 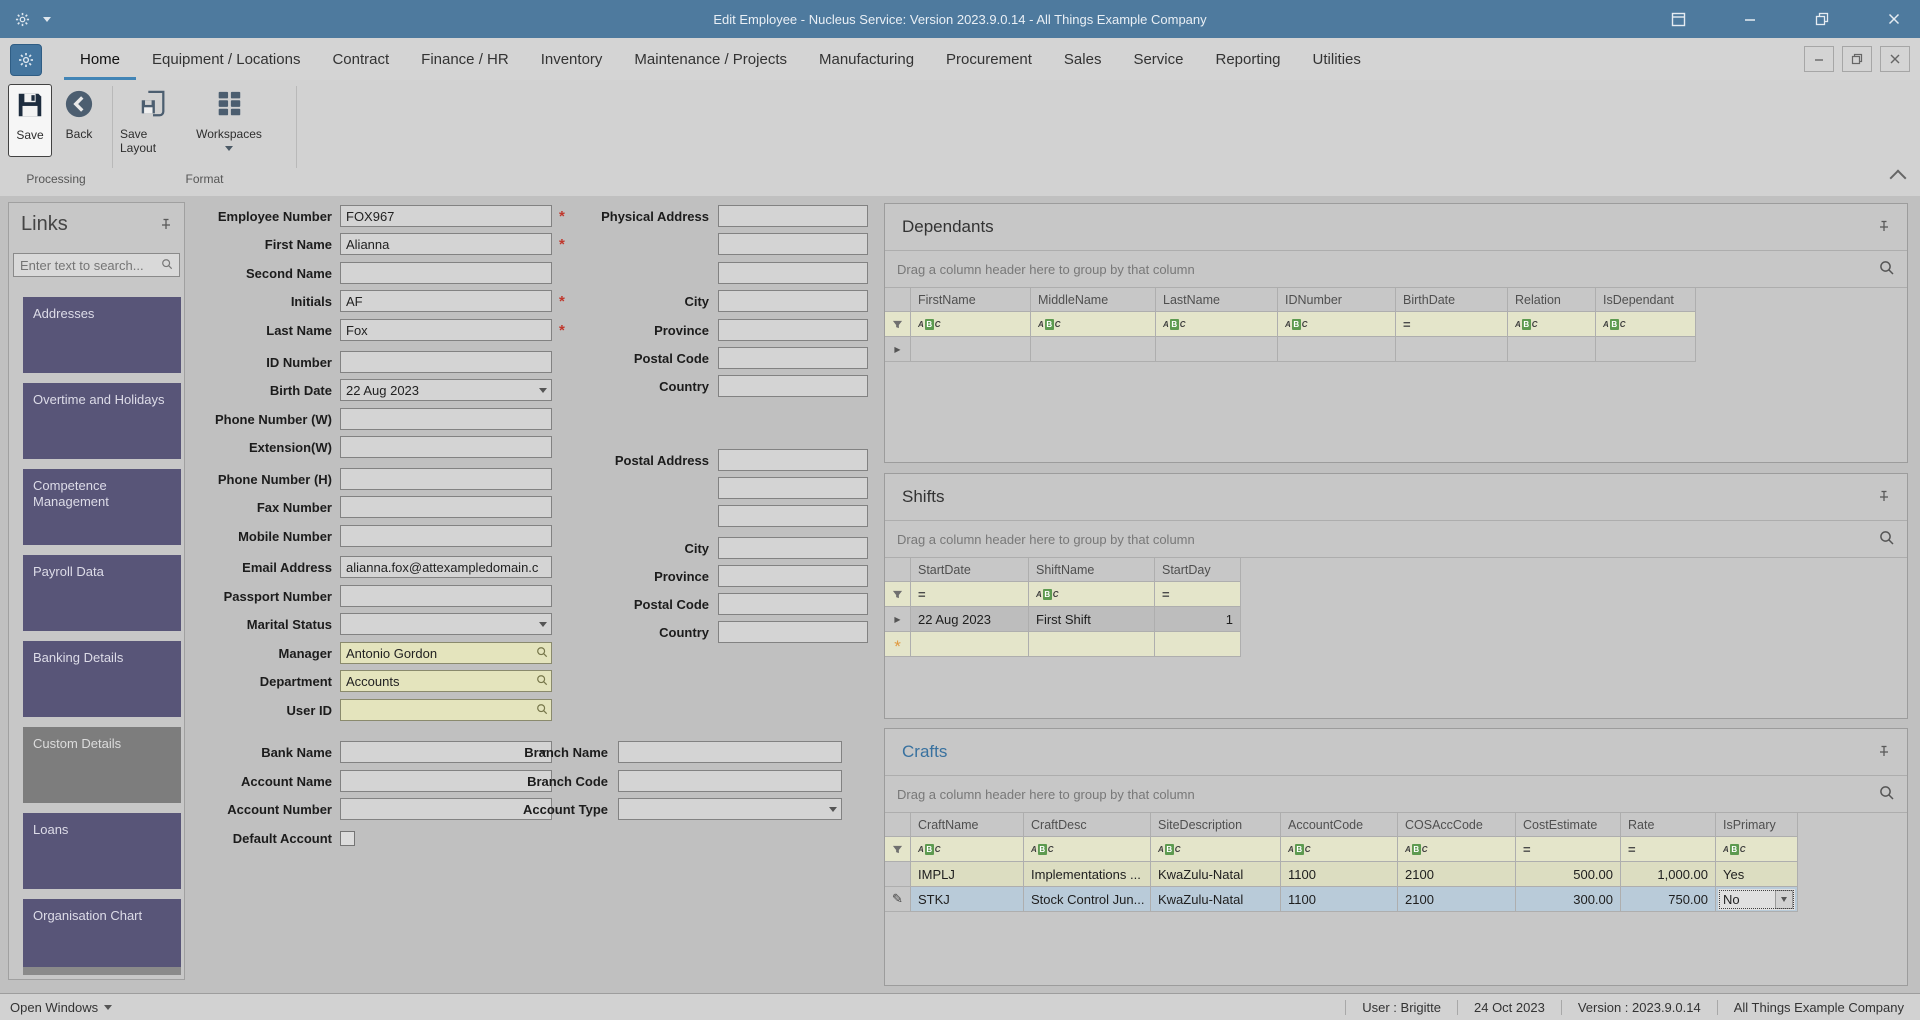 What do you see at coordinates (100, 59) in the screenshot?
I see `tab-home: Home` at bounding box center [100, 59].